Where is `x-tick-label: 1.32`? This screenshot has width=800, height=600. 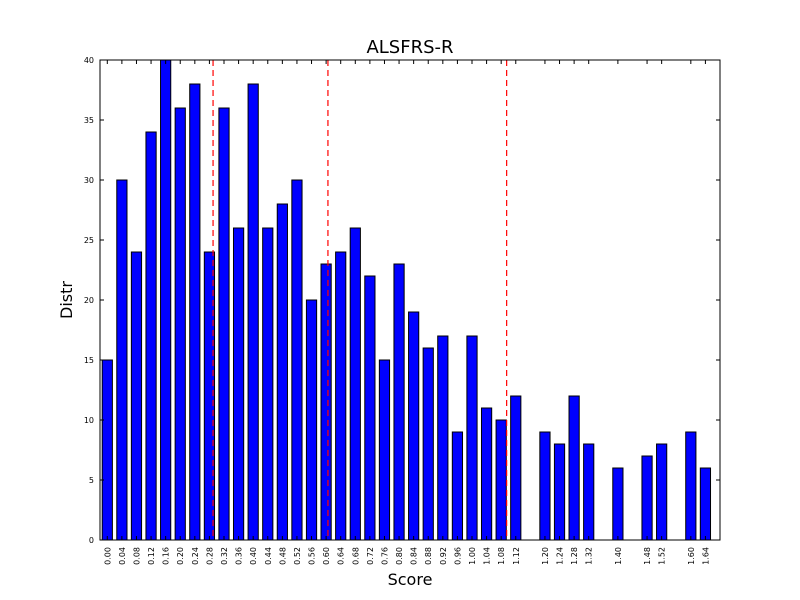 x-tick-label: 1.32 is located at coordinates (589, 556).